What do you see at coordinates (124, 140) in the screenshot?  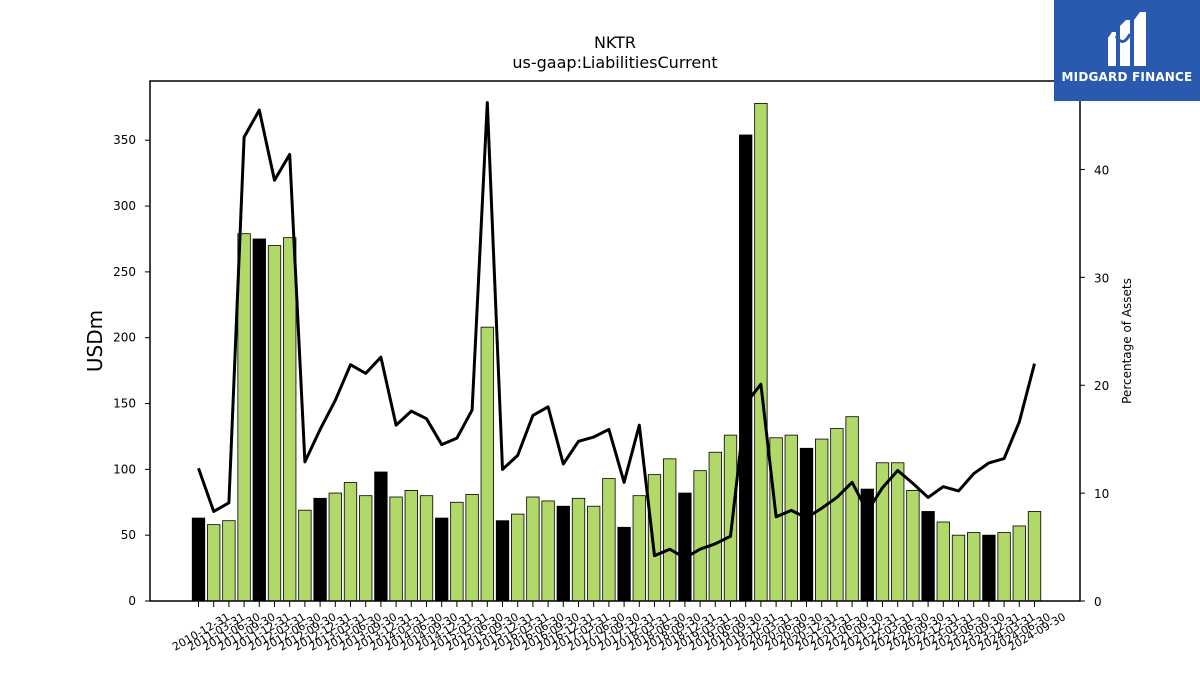 I see `y-tick-label: 350` at bounding box center [124, 140].